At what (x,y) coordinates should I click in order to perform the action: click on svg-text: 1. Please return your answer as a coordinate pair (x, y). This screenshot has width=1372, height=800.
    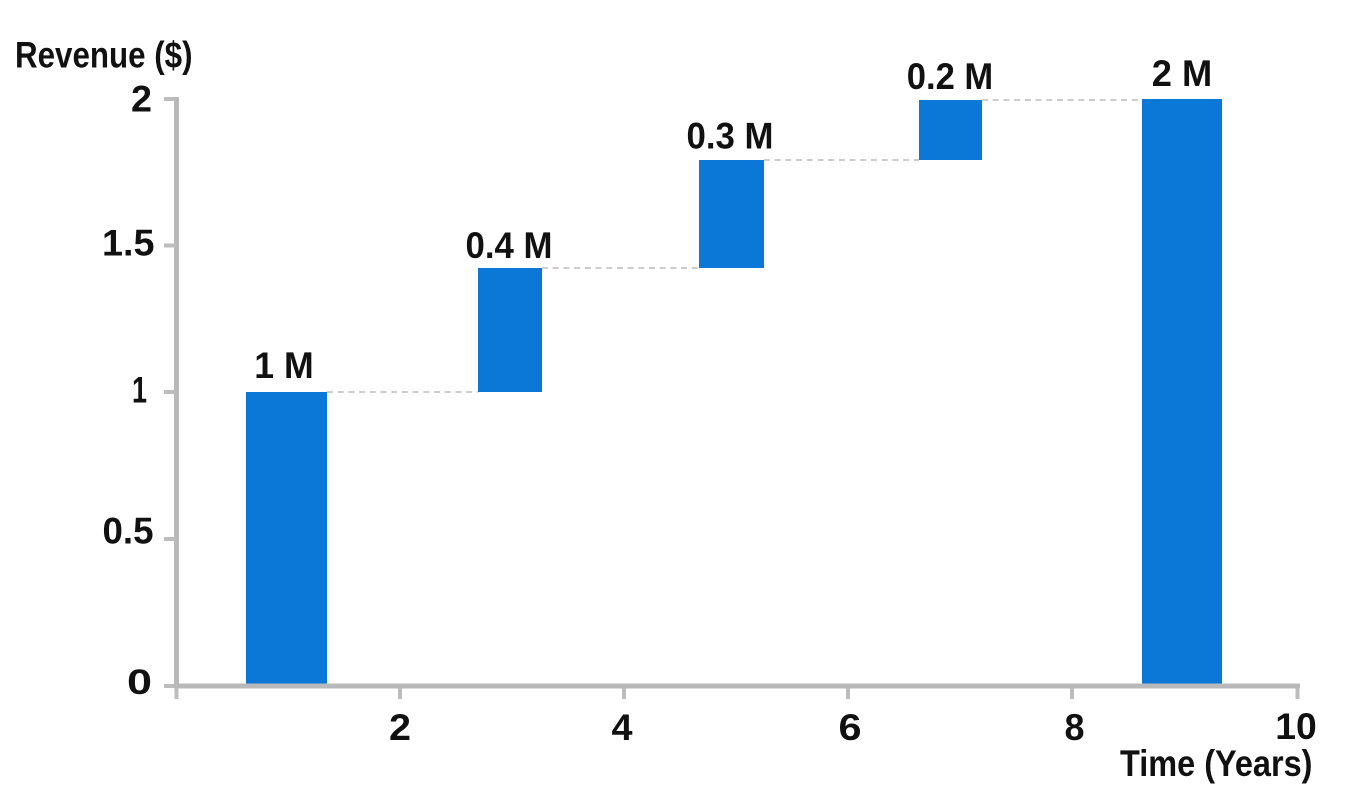
    Looking at the image, I should click on (139, 390).